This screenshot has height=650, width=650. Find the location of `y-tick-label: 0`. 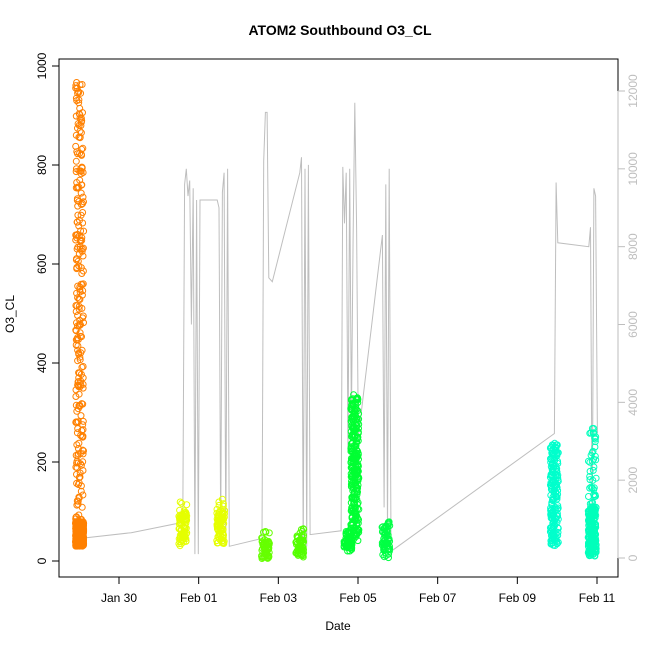

y-tick-label: 0 is located at coordinates (42, 560).